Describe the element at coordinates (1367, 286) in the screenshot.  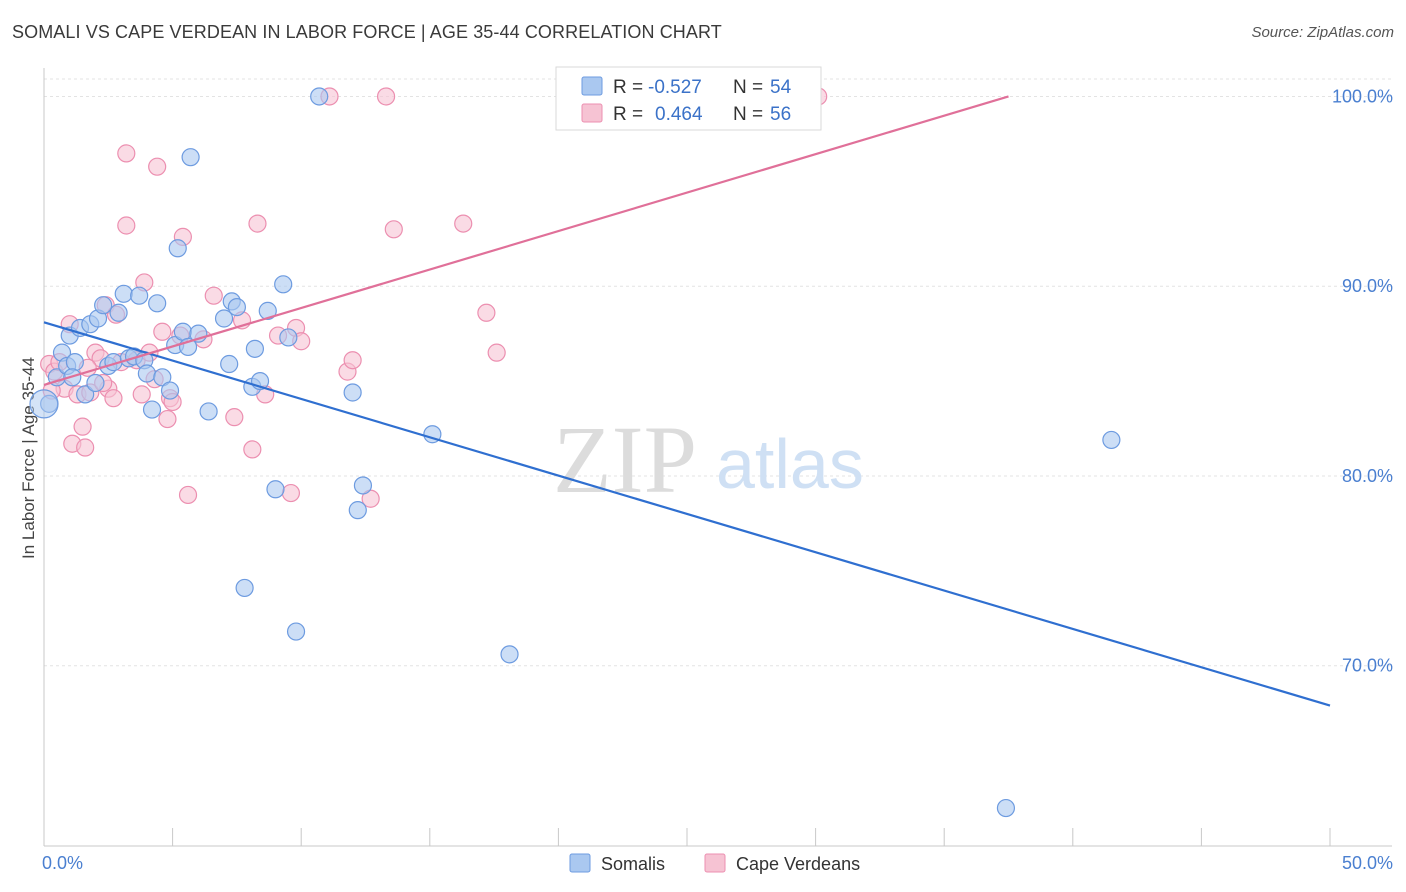
I see `y-tick-label: 90.0%` at that location.